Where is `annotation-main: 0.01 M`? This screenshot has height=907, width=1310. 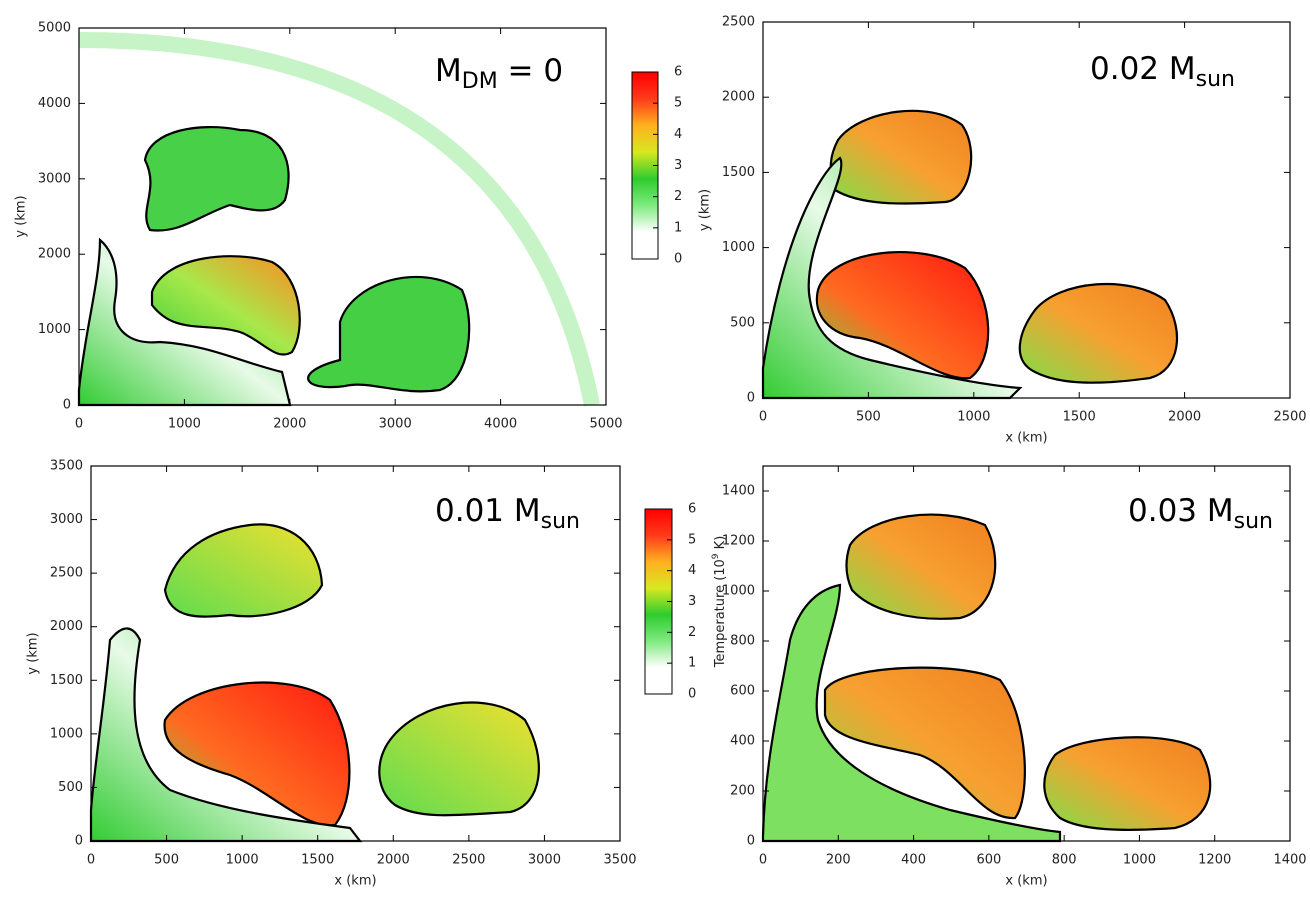
annotation-main: 0.01 M is located at coordinates (488, 511).